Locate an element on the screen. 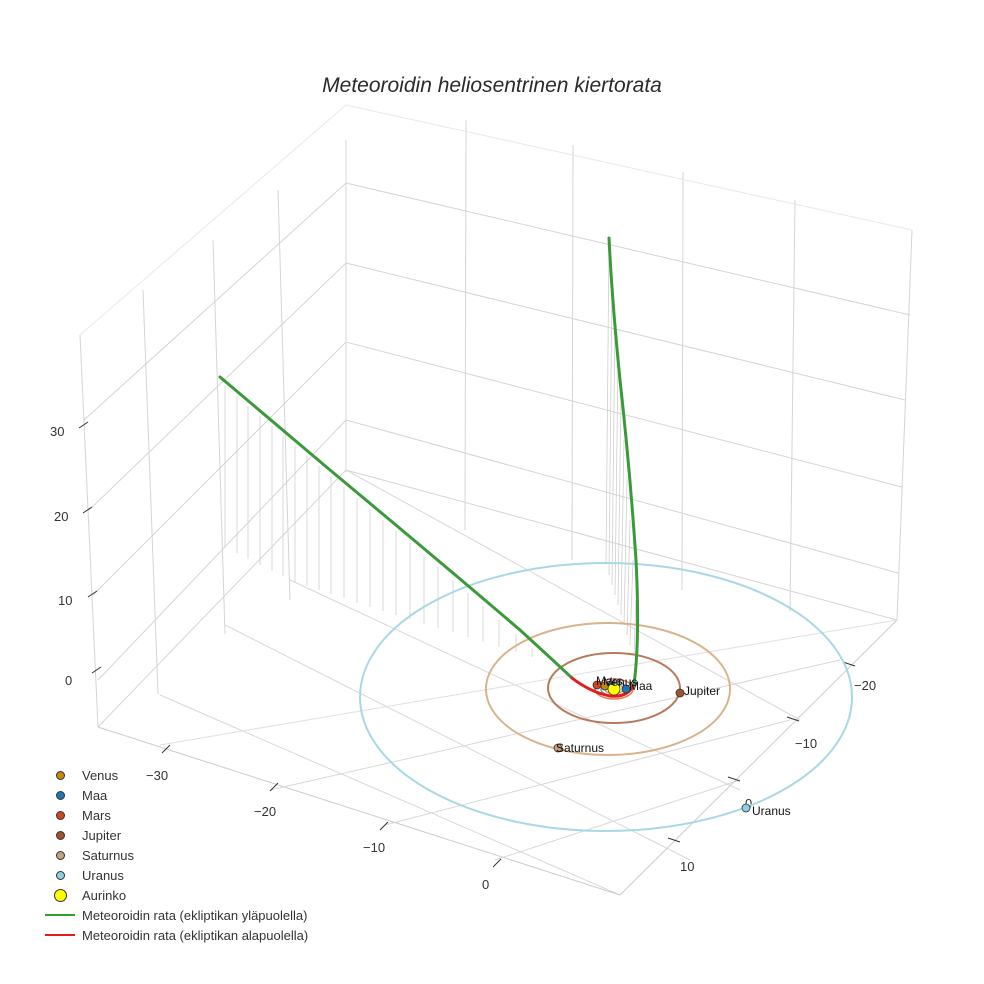 This screenshot has height=984, width=984. mars-orbit is located at coordinates (614, 689).